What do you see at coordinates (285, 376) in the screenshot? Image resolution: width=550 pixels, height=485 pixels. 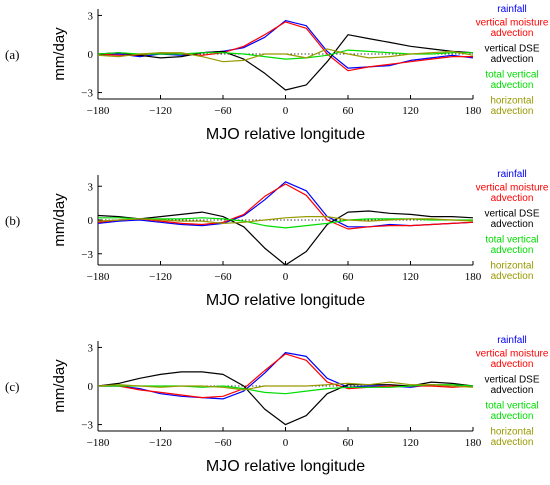 I see `series-line-rainfall` at bounding box center [285, 376].